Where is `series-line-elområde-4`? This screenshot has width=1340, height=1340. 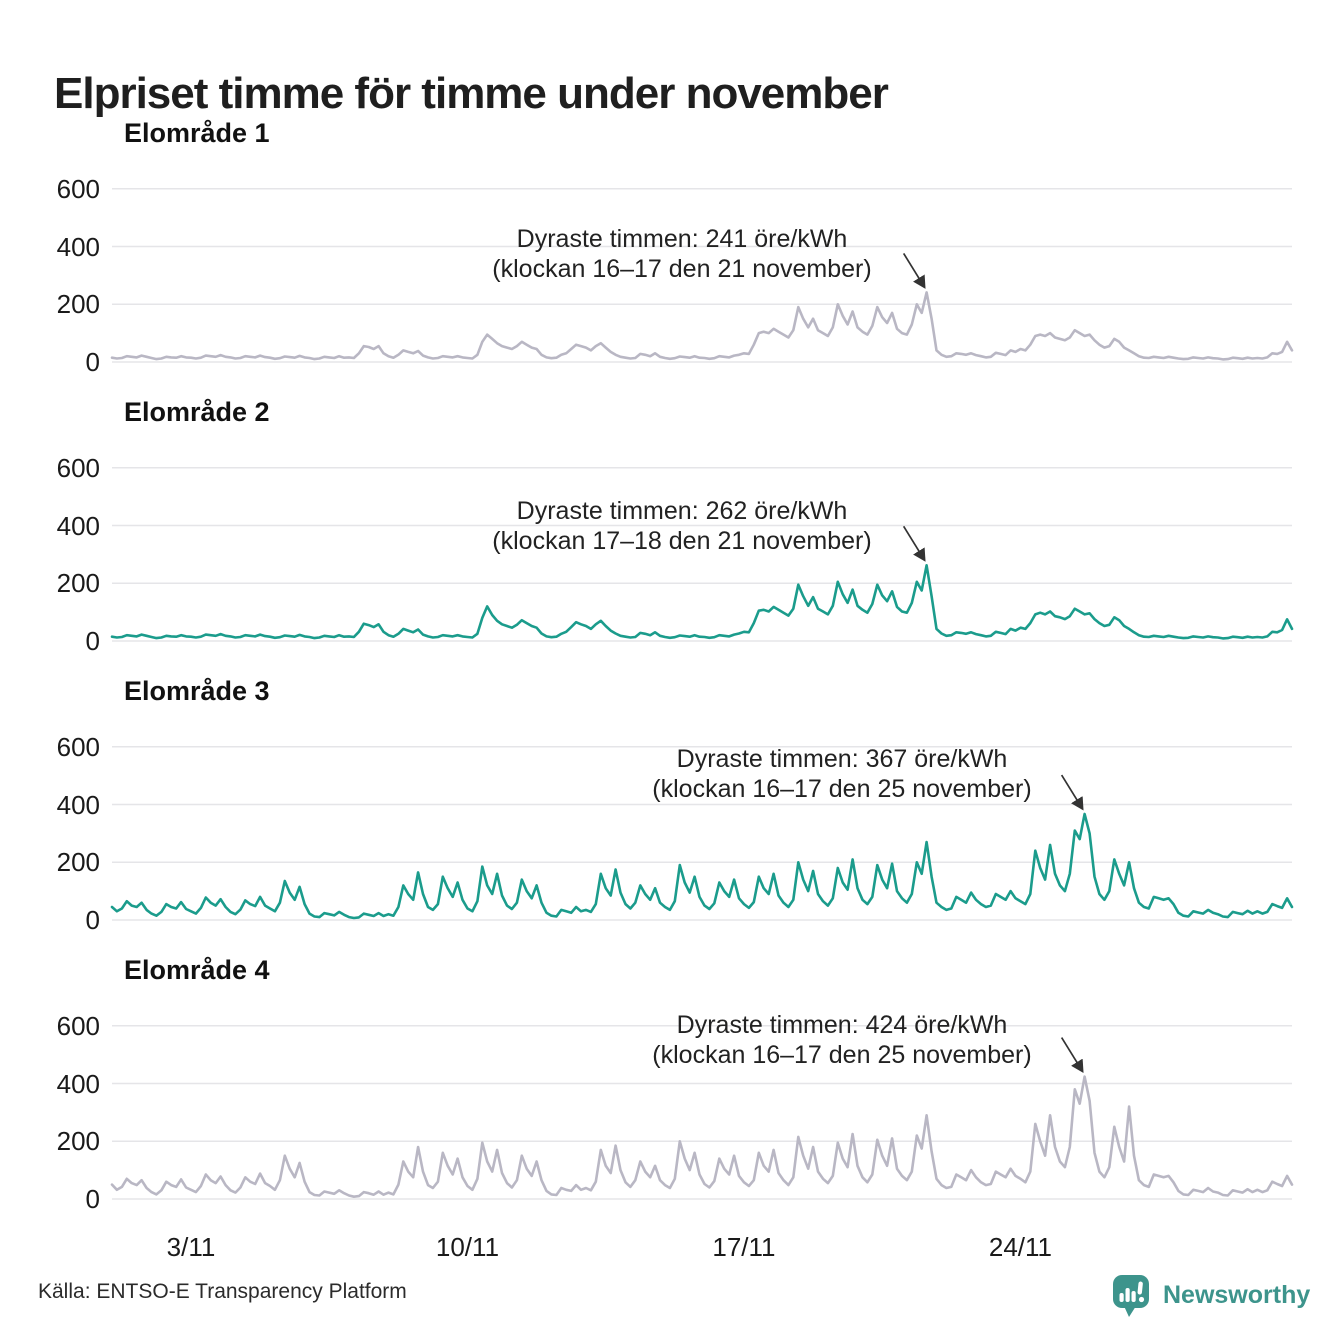
series-line-elområde-4 is located at coordinates (702, 1136).